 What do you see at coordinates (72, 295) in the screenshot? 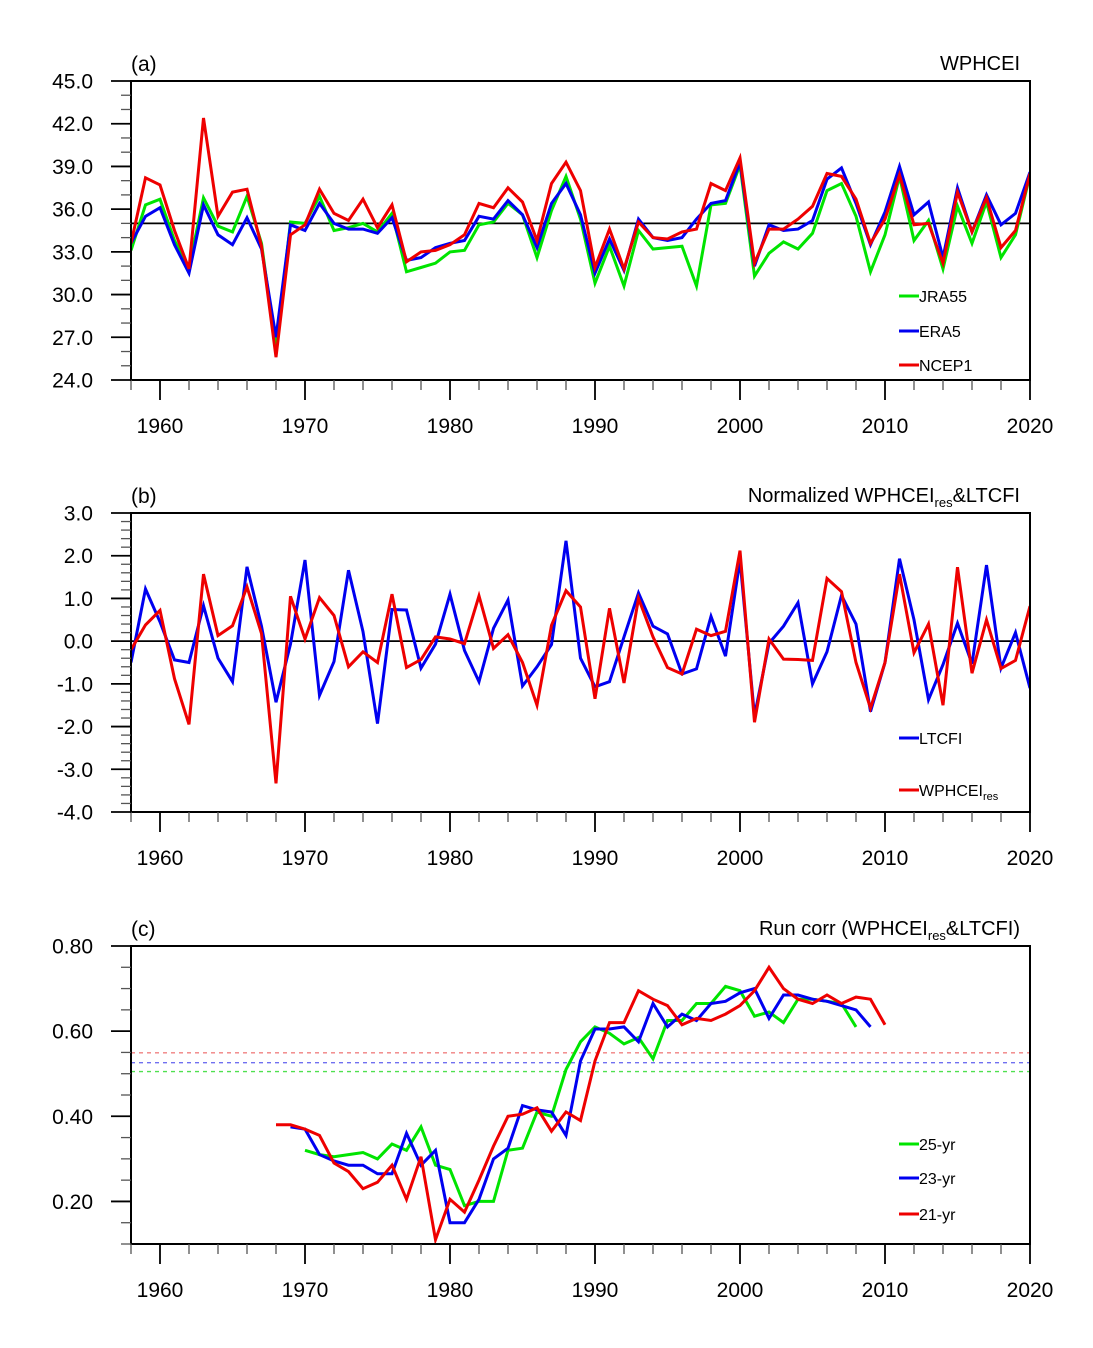
I see `y-tick-label: 30.0` at bounding box center [72, 295].